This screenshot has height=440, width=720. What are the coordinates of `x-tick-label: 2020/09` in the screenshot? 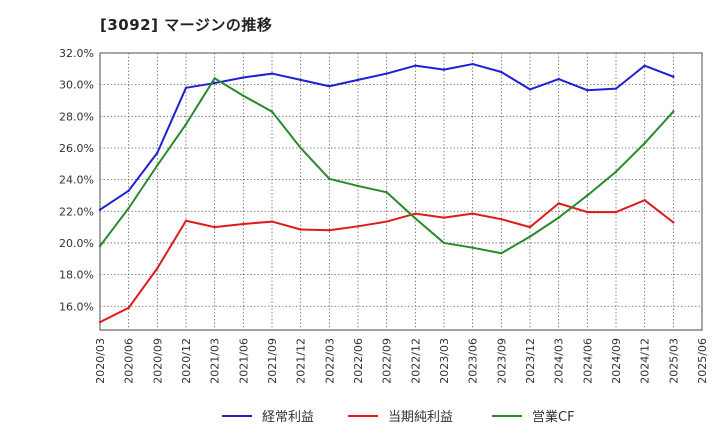 It's located at (157, 361).